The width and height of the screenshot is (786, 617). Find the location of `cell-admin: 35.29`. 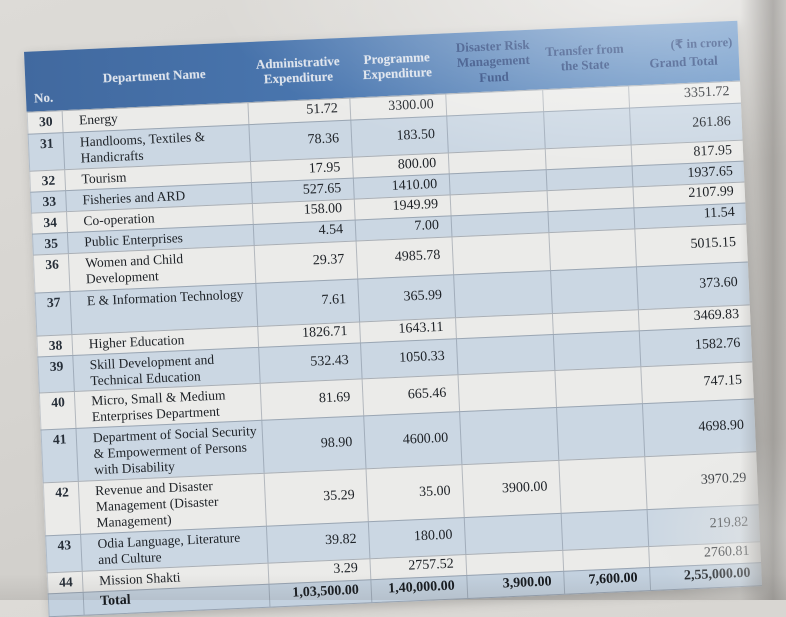

cell-admin: 35.29 is located at coordinates (316, 497).